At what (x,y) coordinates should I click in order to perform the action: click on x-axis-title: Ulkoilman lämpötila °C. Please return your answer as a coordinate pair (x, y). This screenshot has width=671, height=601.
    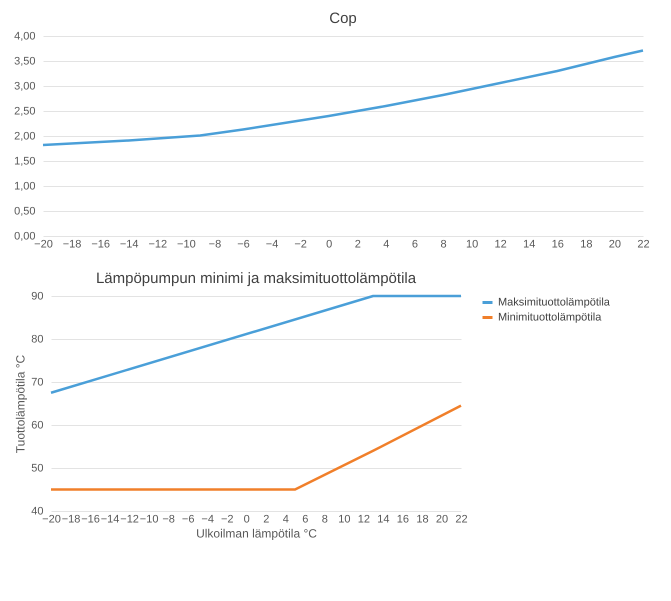
    Looking at the image, I should click on (257, 533).